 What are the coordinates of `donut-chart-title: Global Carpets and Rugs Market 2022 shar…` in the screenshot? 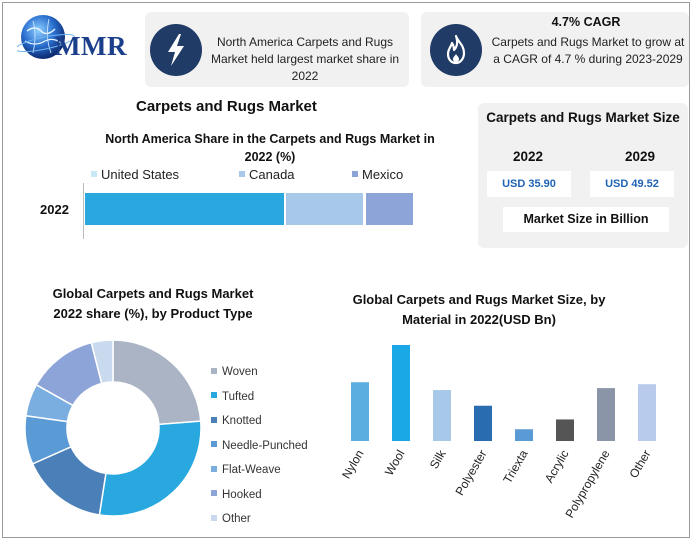 It's located at (153, 303).